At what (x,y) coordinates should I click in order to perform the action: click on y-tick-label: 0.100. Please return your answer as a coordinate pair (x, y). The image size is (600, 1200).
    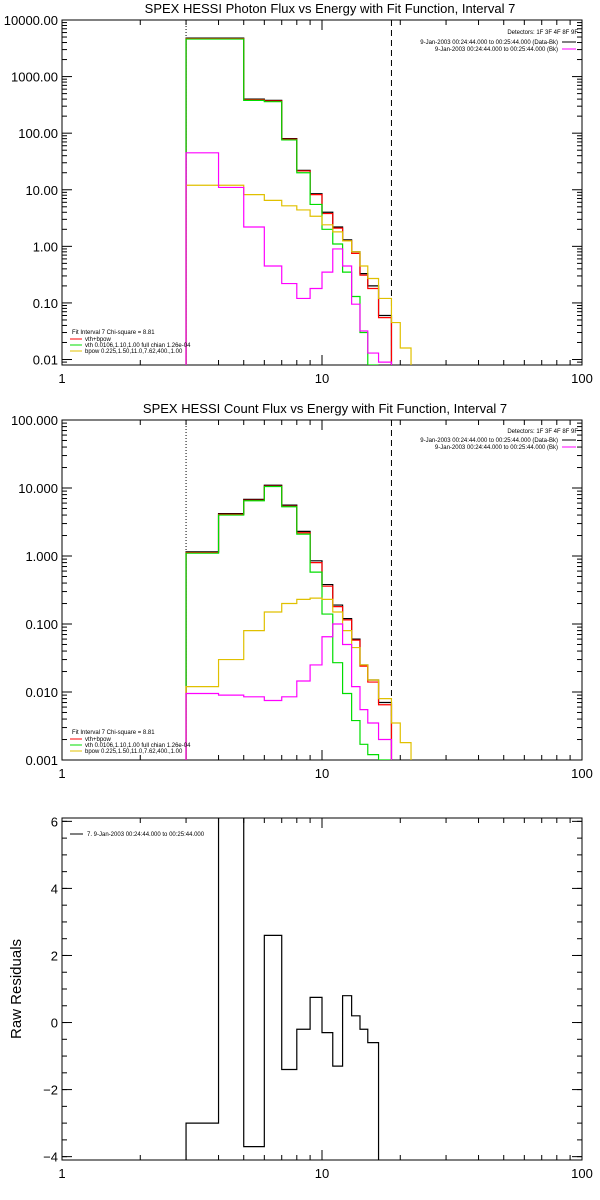
    Looking at the image, I should click on (41, 624).